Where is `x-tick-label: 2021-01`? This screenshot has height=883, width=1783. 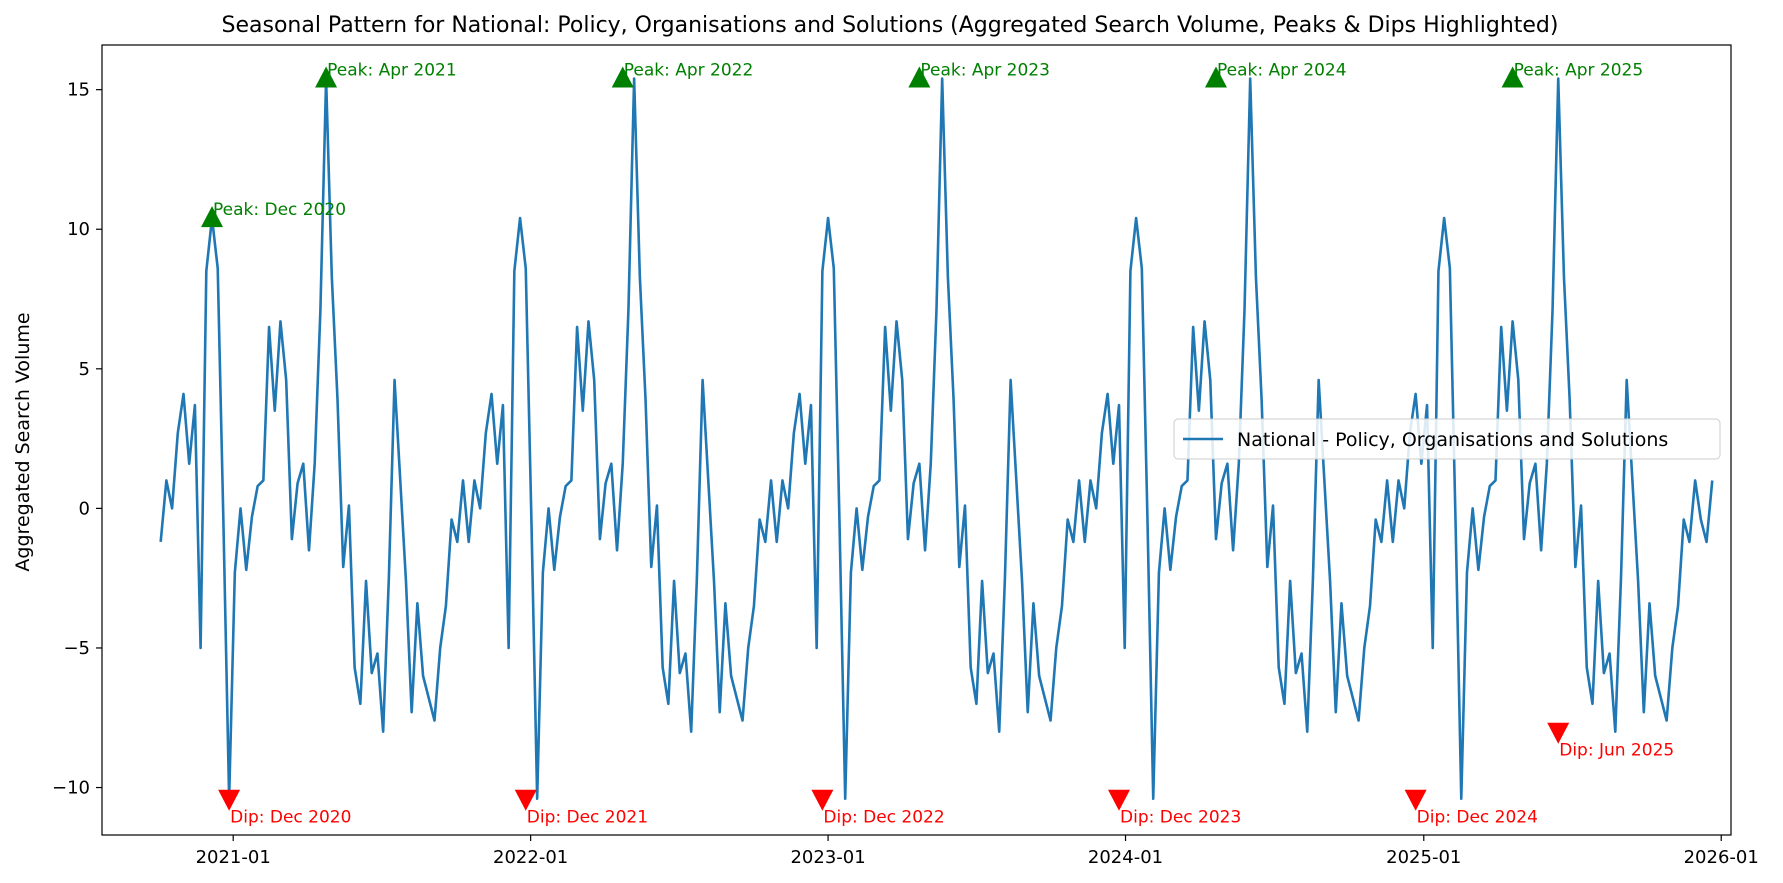 x-tick-label: 2021-01 is located at coordinates (233, 857).